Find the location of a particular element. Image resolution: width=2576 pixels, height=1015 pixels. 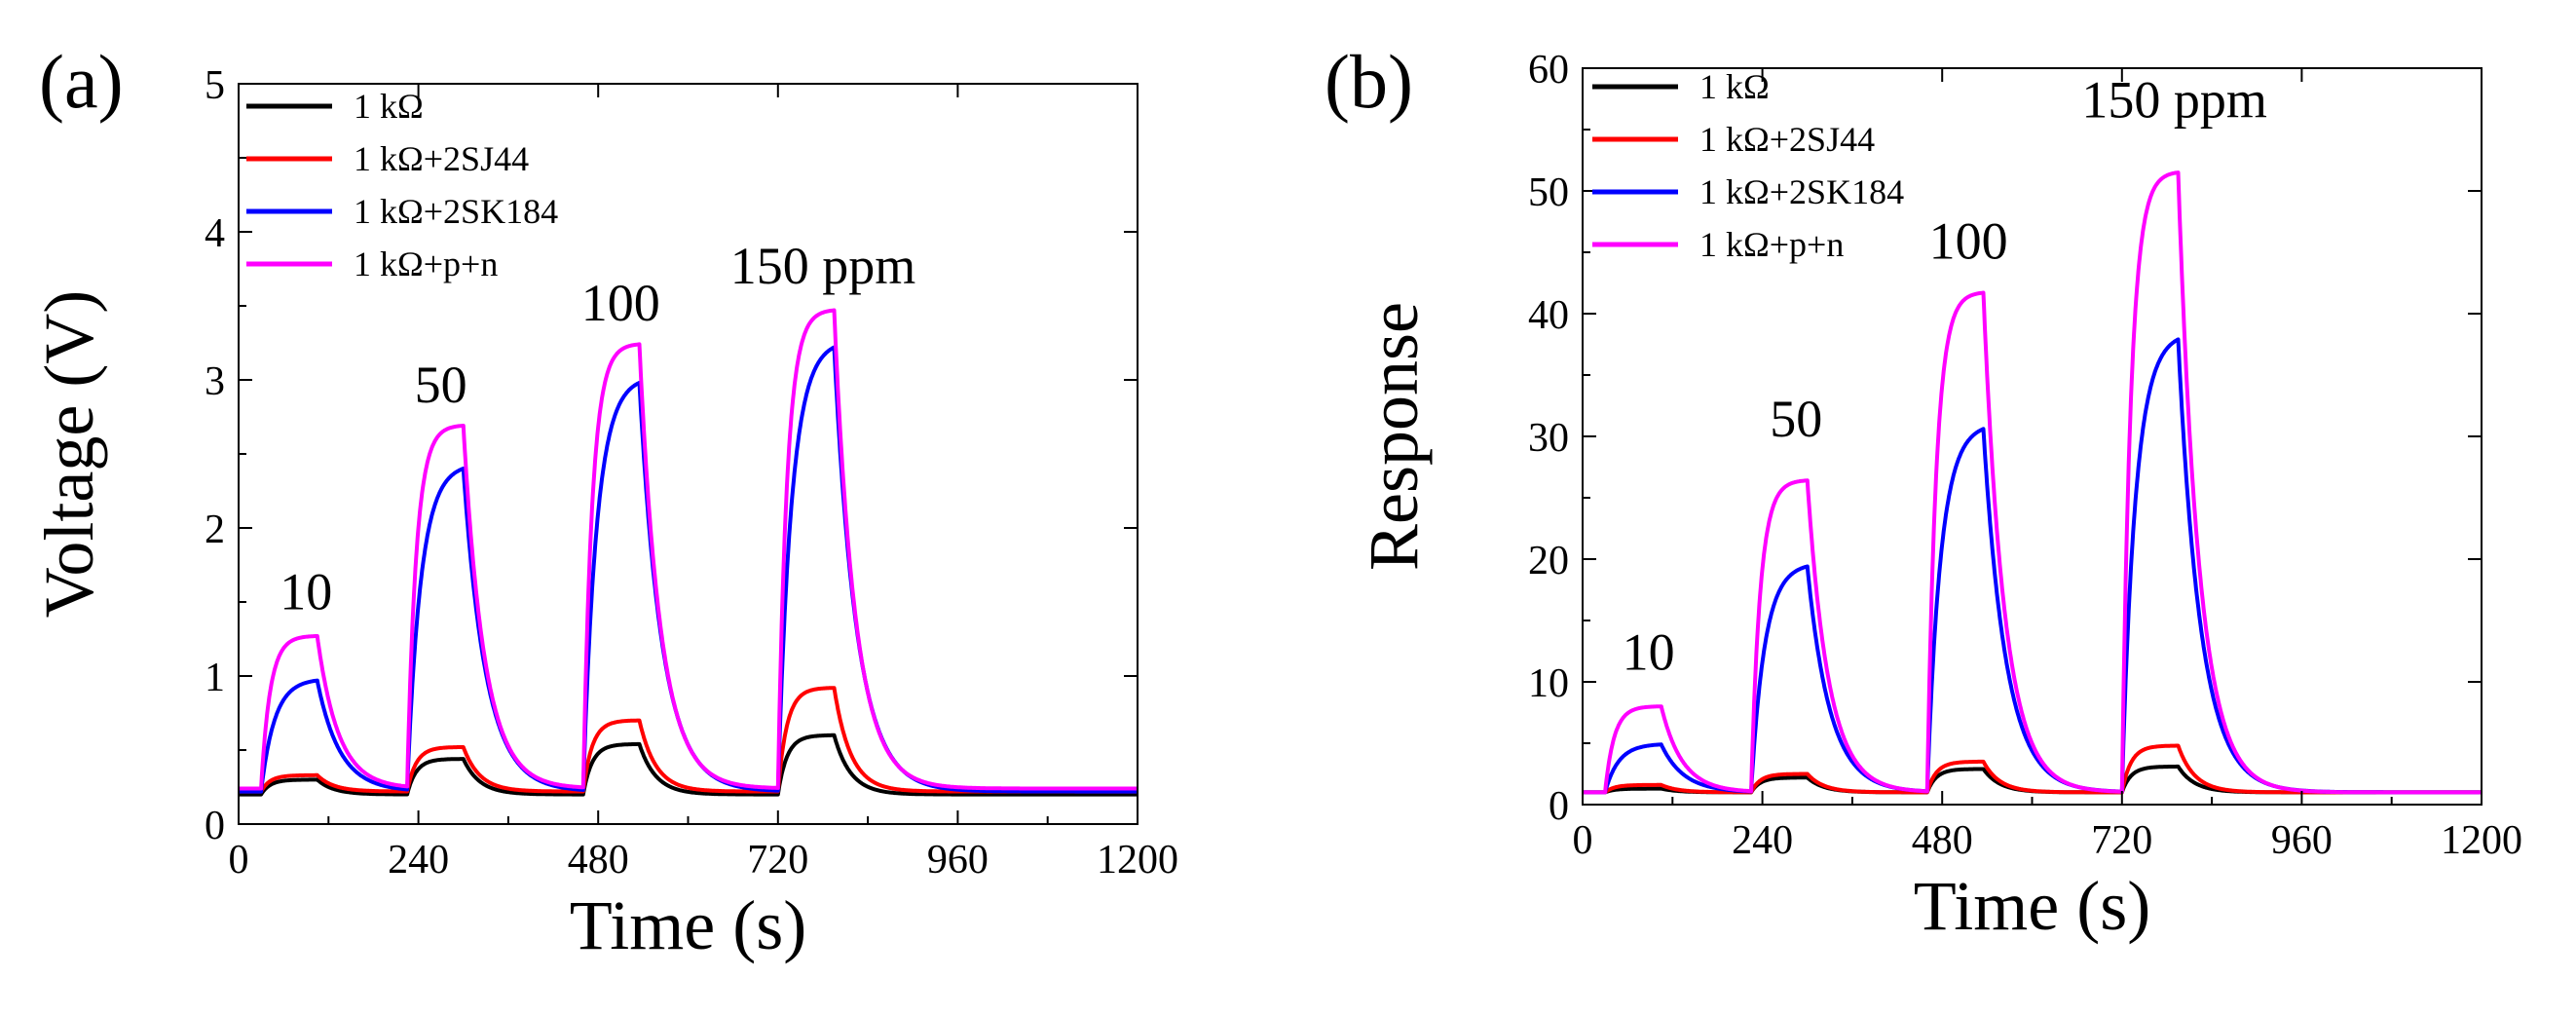

y-tick-label: 10 is located at coordinates (1548, 683).